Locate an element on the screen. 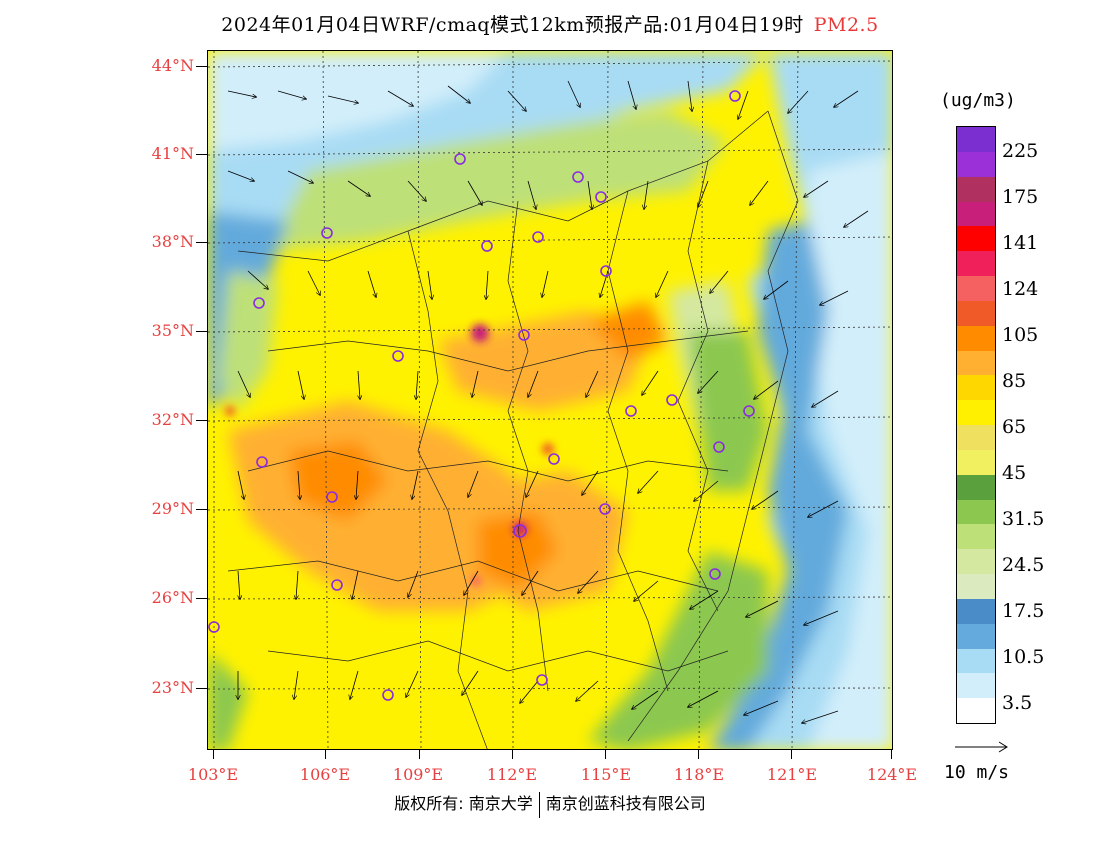 This screenshot has width=1100, height=850. title-main: 2024年01月04日WRF/cmaq模式12km预报产品:01月04日19时 is located at coordinates (512, 25).